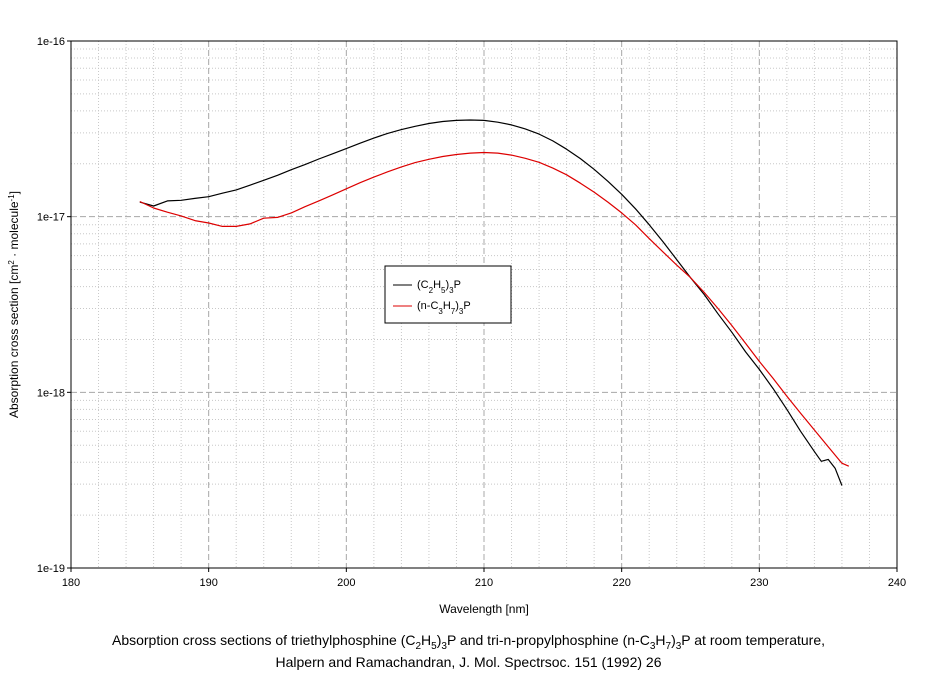  Describe the element at coordinates (51, 569) in the screenshot. I see `y-tick-label: 1e-19` at that location.